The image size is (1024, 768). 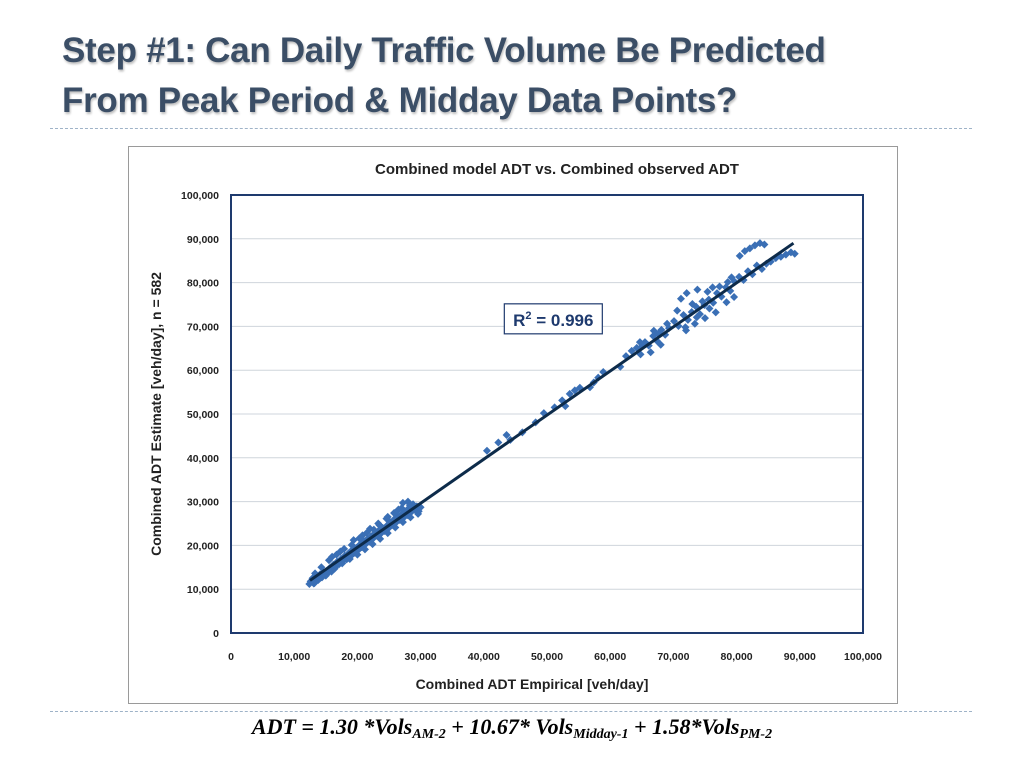 What do you see at coordinates (737, 657) in the screenshot?
I see `x-tick-label: 80,000` at bounding box center [737, 657].